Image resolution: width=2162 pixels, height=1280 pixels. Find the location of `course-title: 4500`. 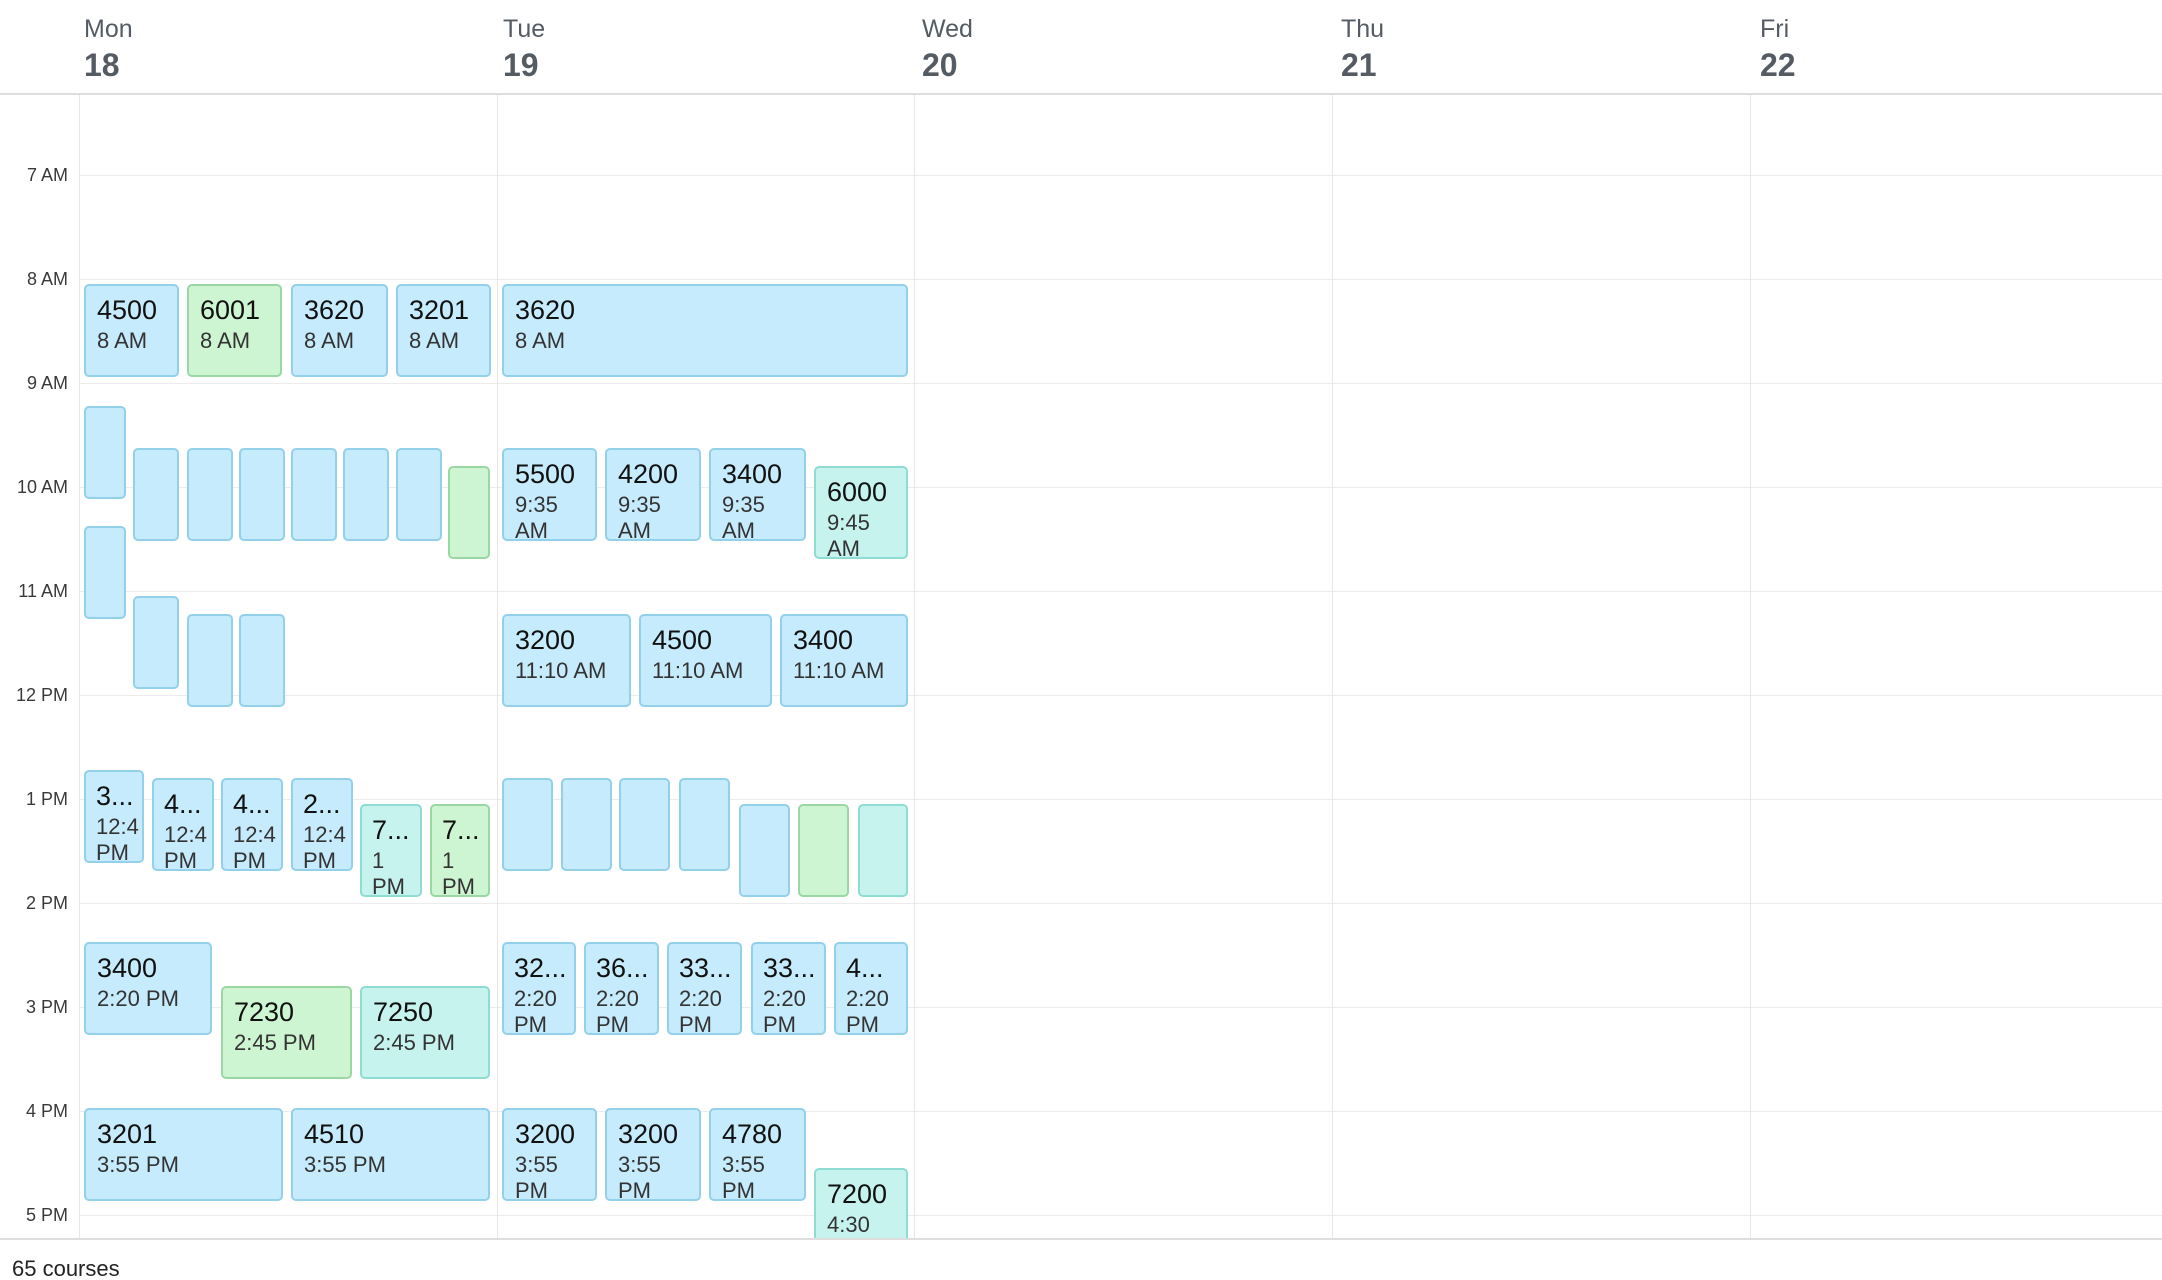

course-title: 4500 is located at coordinates (682, 640).